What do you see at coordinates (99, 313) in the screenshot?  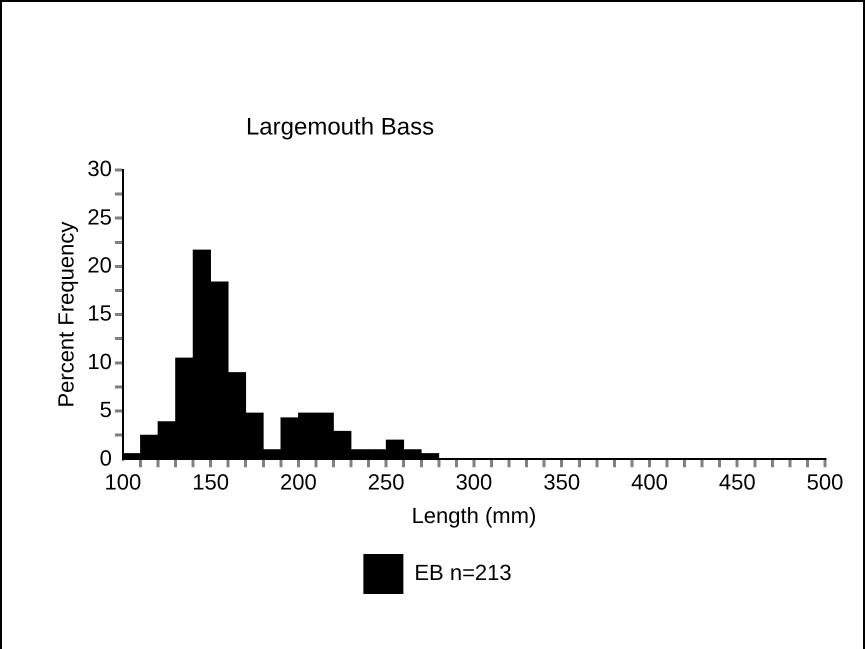 I see `y-tick-label: 15` at bounding box center [99, 313].